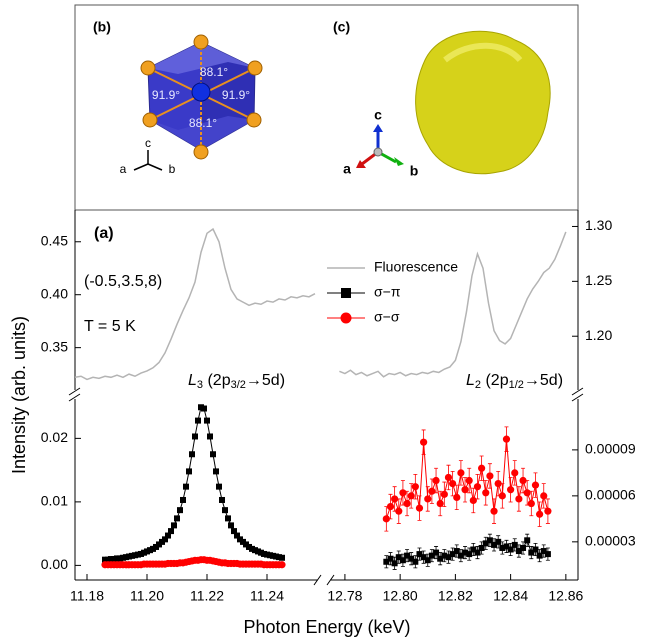 The width and height of the screenshot is (651, 642). Describe the element at coordinates (19, 395) in the screenshot. I see `y-axis-label: Intensity (arb. units)` at that location.